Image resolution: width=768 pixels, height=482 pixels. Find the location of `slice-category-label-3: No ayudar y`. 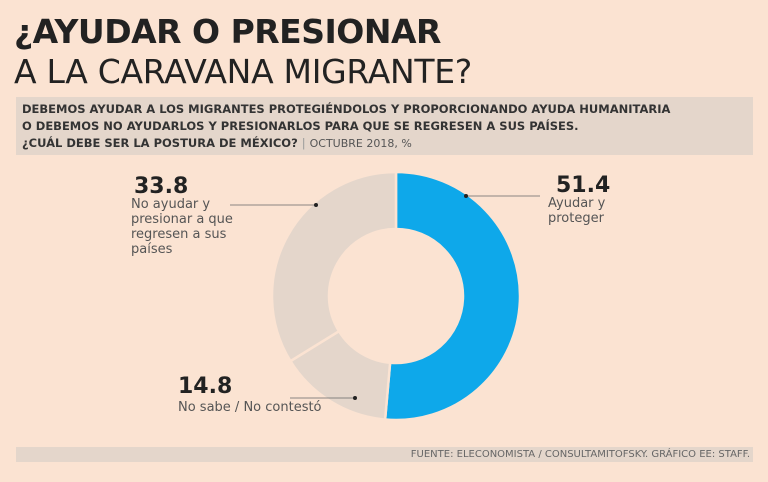

slice-category-label-3: No ayudar y is located at coordinates (170, 204).